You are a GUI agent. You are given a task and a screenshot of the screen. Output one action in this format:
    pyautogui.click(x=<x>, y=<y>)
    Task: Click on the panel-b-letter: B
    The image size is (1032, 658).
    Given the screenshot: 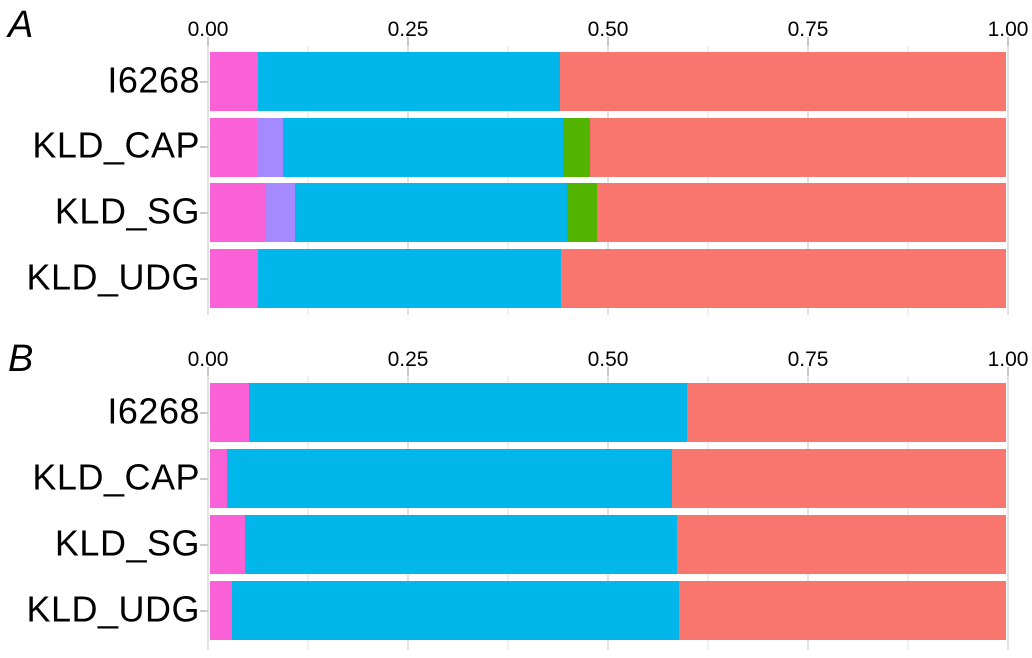 What is the action you would take?
    pyautogui.click(x=21, y=359)
    